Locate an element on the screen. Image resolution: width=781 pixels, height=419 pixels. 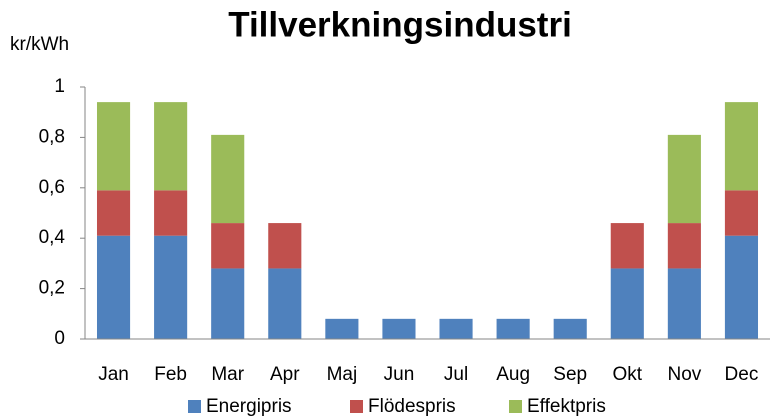
x-tick-label: Jan is located at coordinates (113, 374).